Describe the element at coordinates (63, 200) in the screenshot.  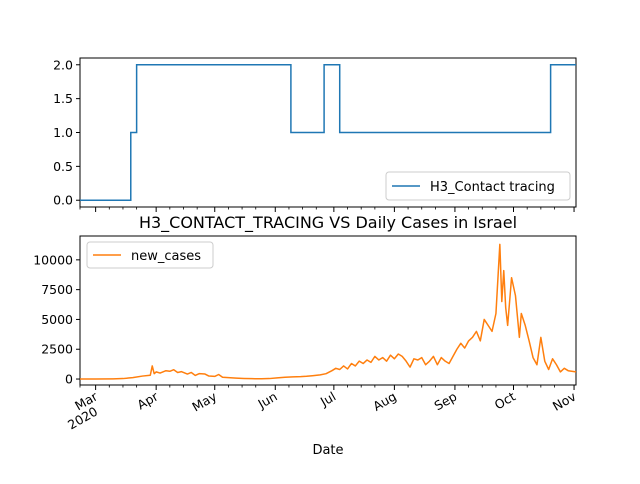
I see `contact-tracing-y-tick-label: 0.0` at that location.